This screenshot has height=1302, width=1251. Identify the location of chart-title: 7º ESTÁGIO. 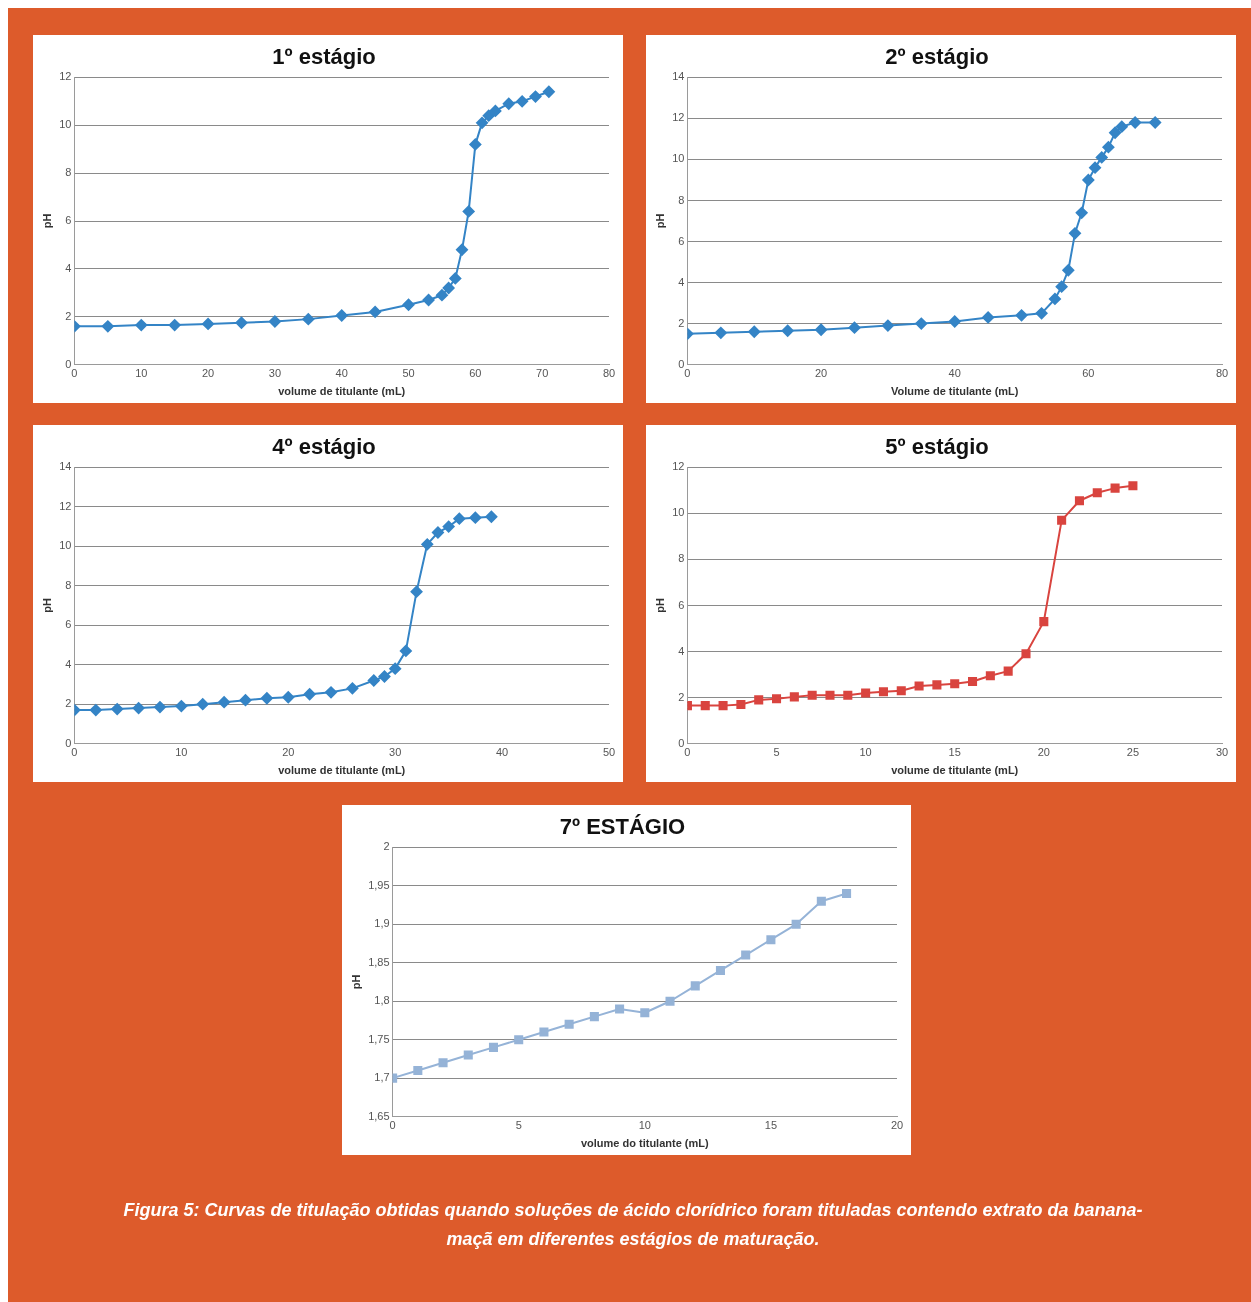
(622, 827).